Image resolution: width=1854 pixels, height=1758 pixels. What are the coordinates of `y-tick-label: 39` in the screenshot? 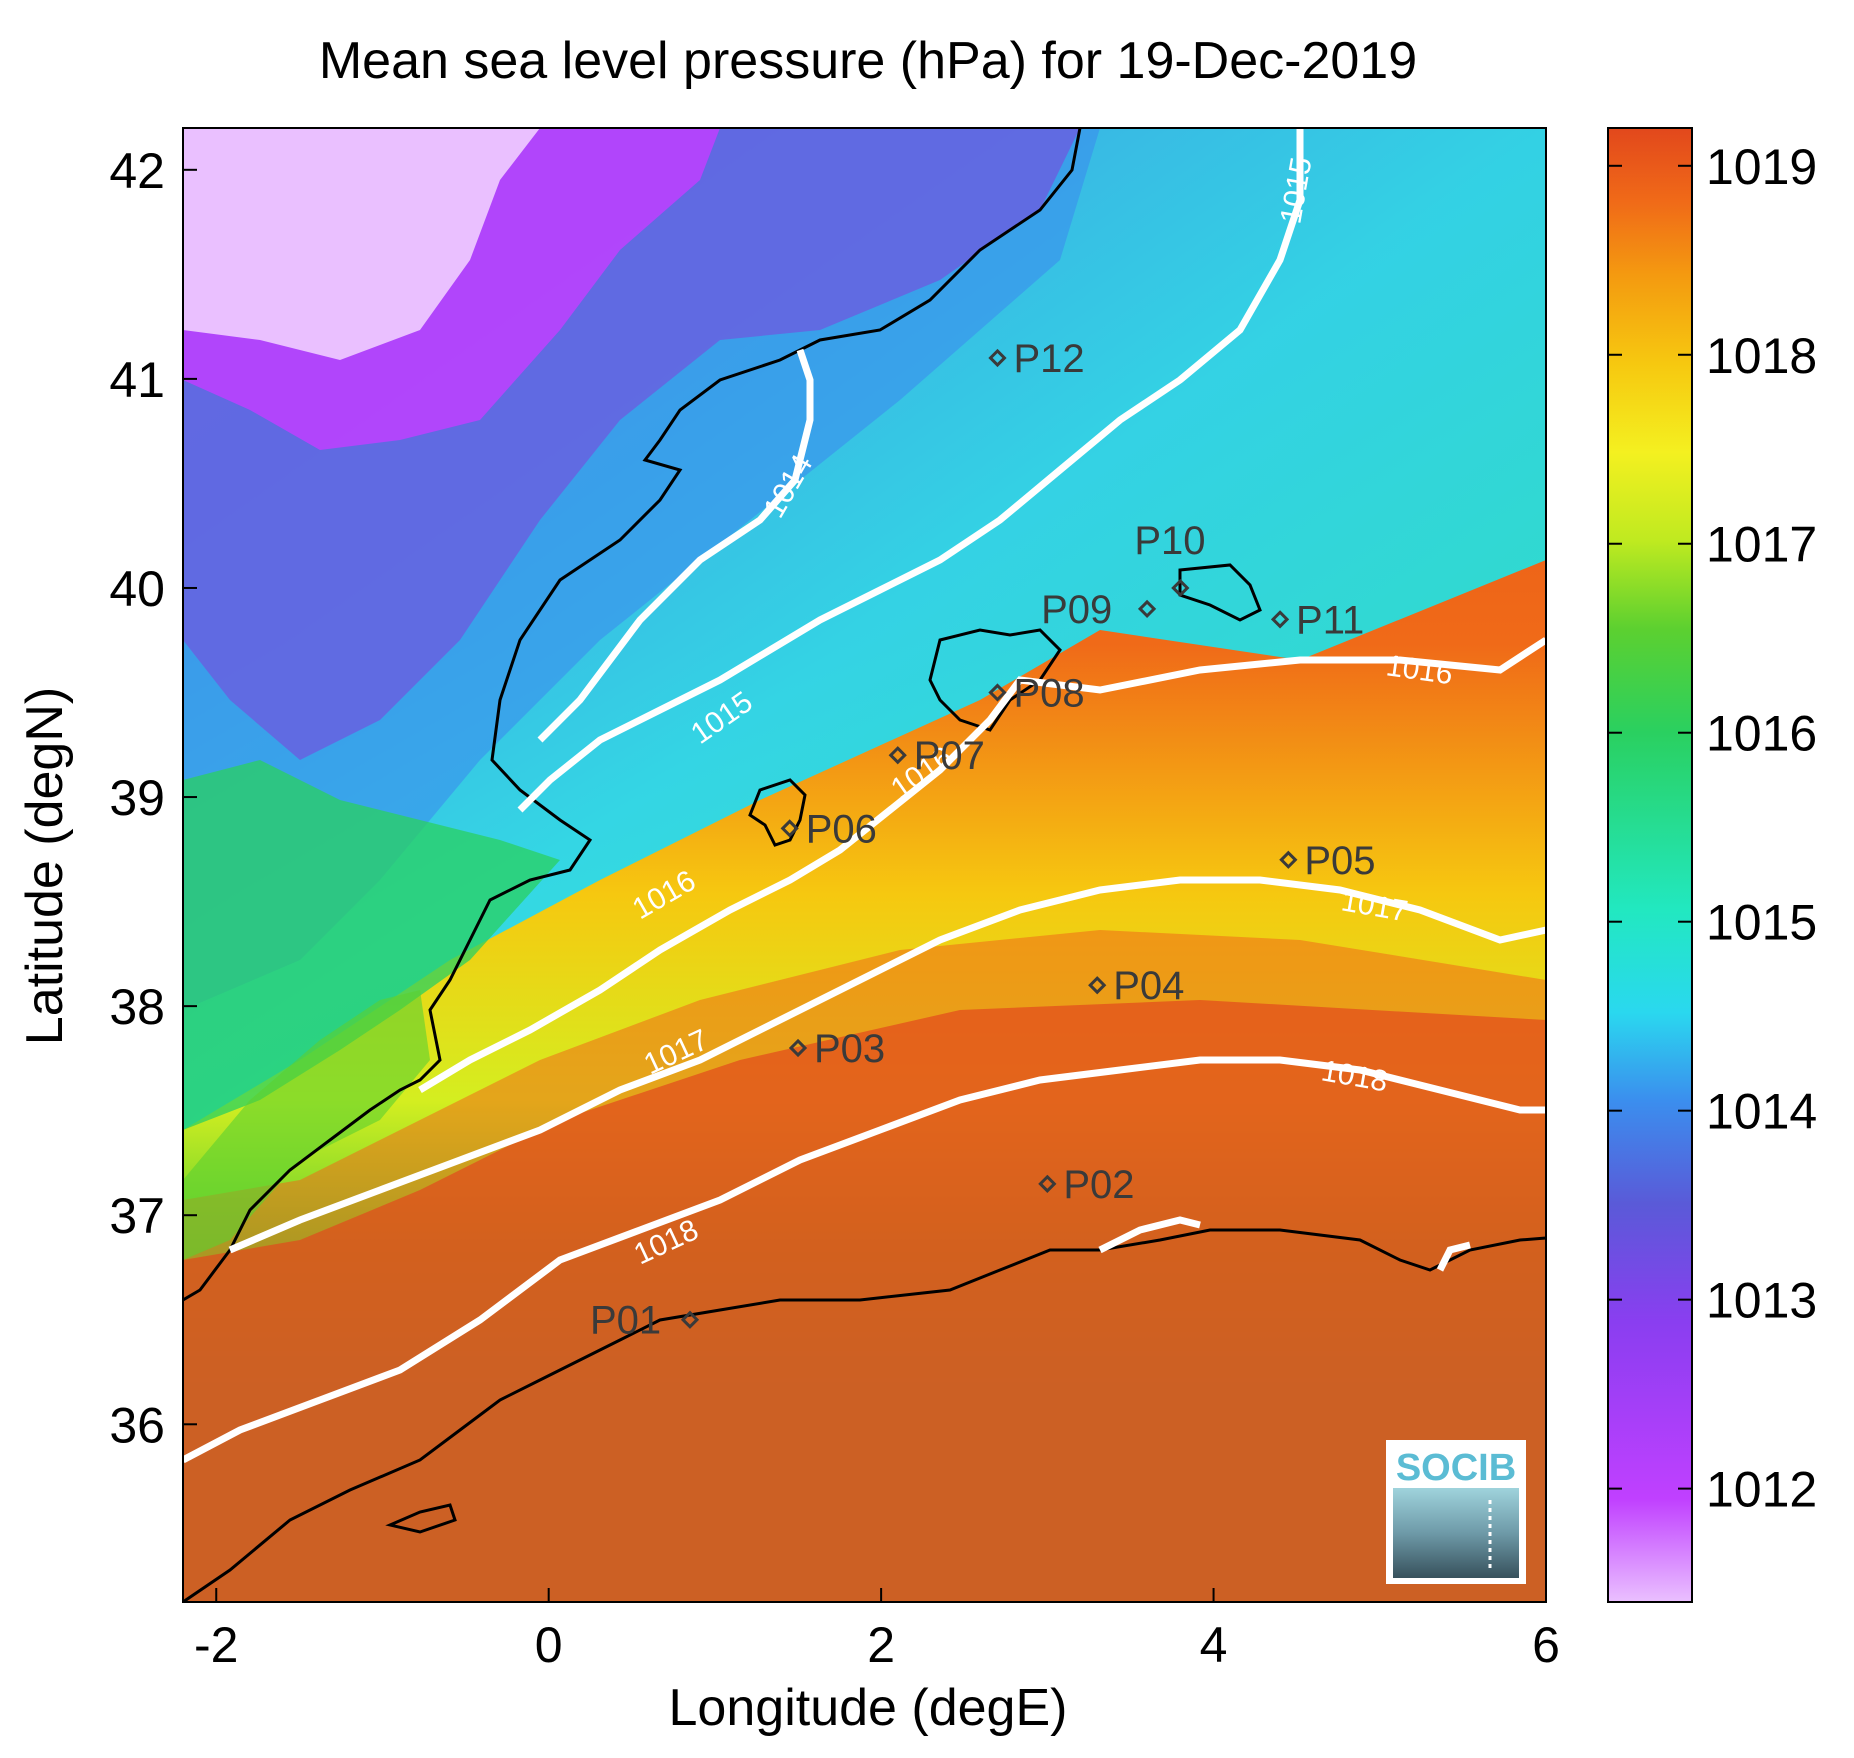 It's located at (137, 798).